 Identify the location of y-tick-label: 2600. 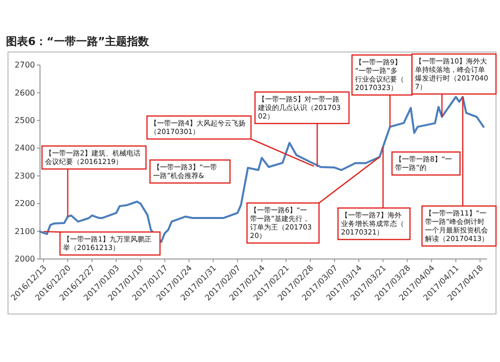
(24, 93).